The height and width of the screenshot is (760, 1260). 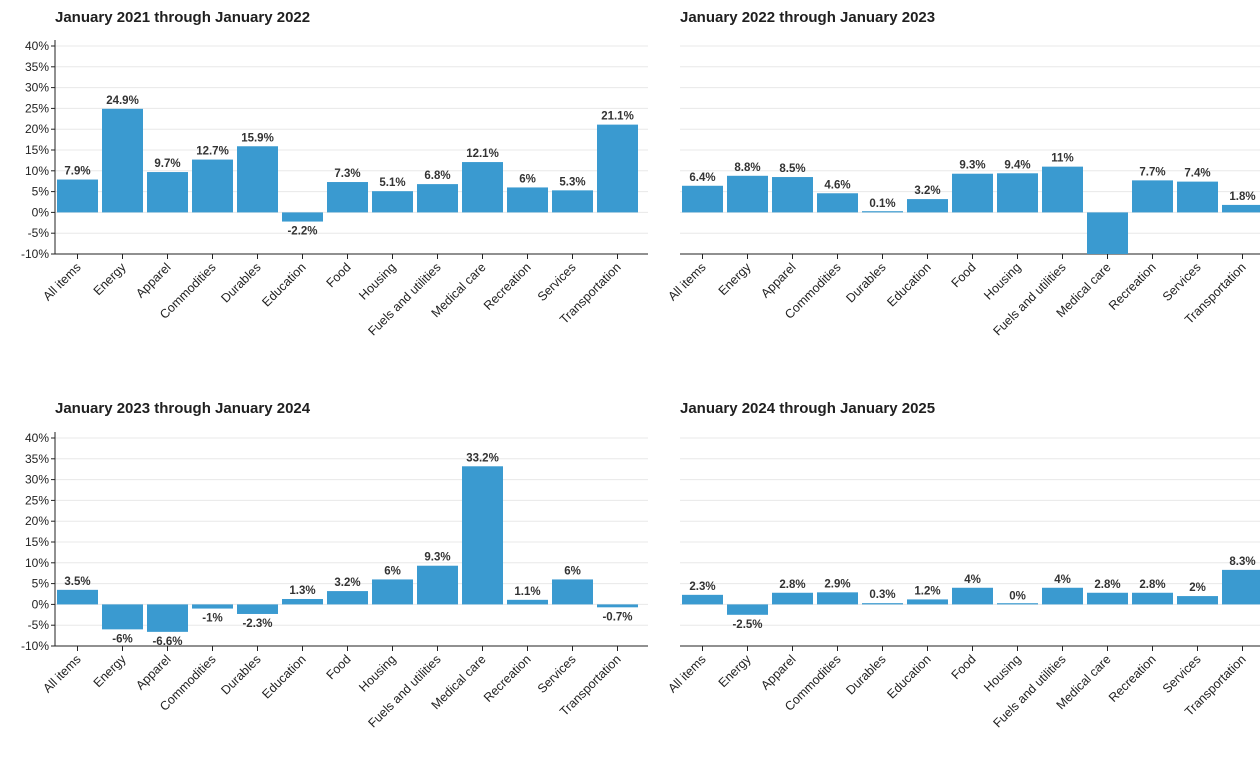 What do you see at coordinates (617, 117) in the screenshot?
I see `data-label: 21.1%` at bounding box center [617, 117].